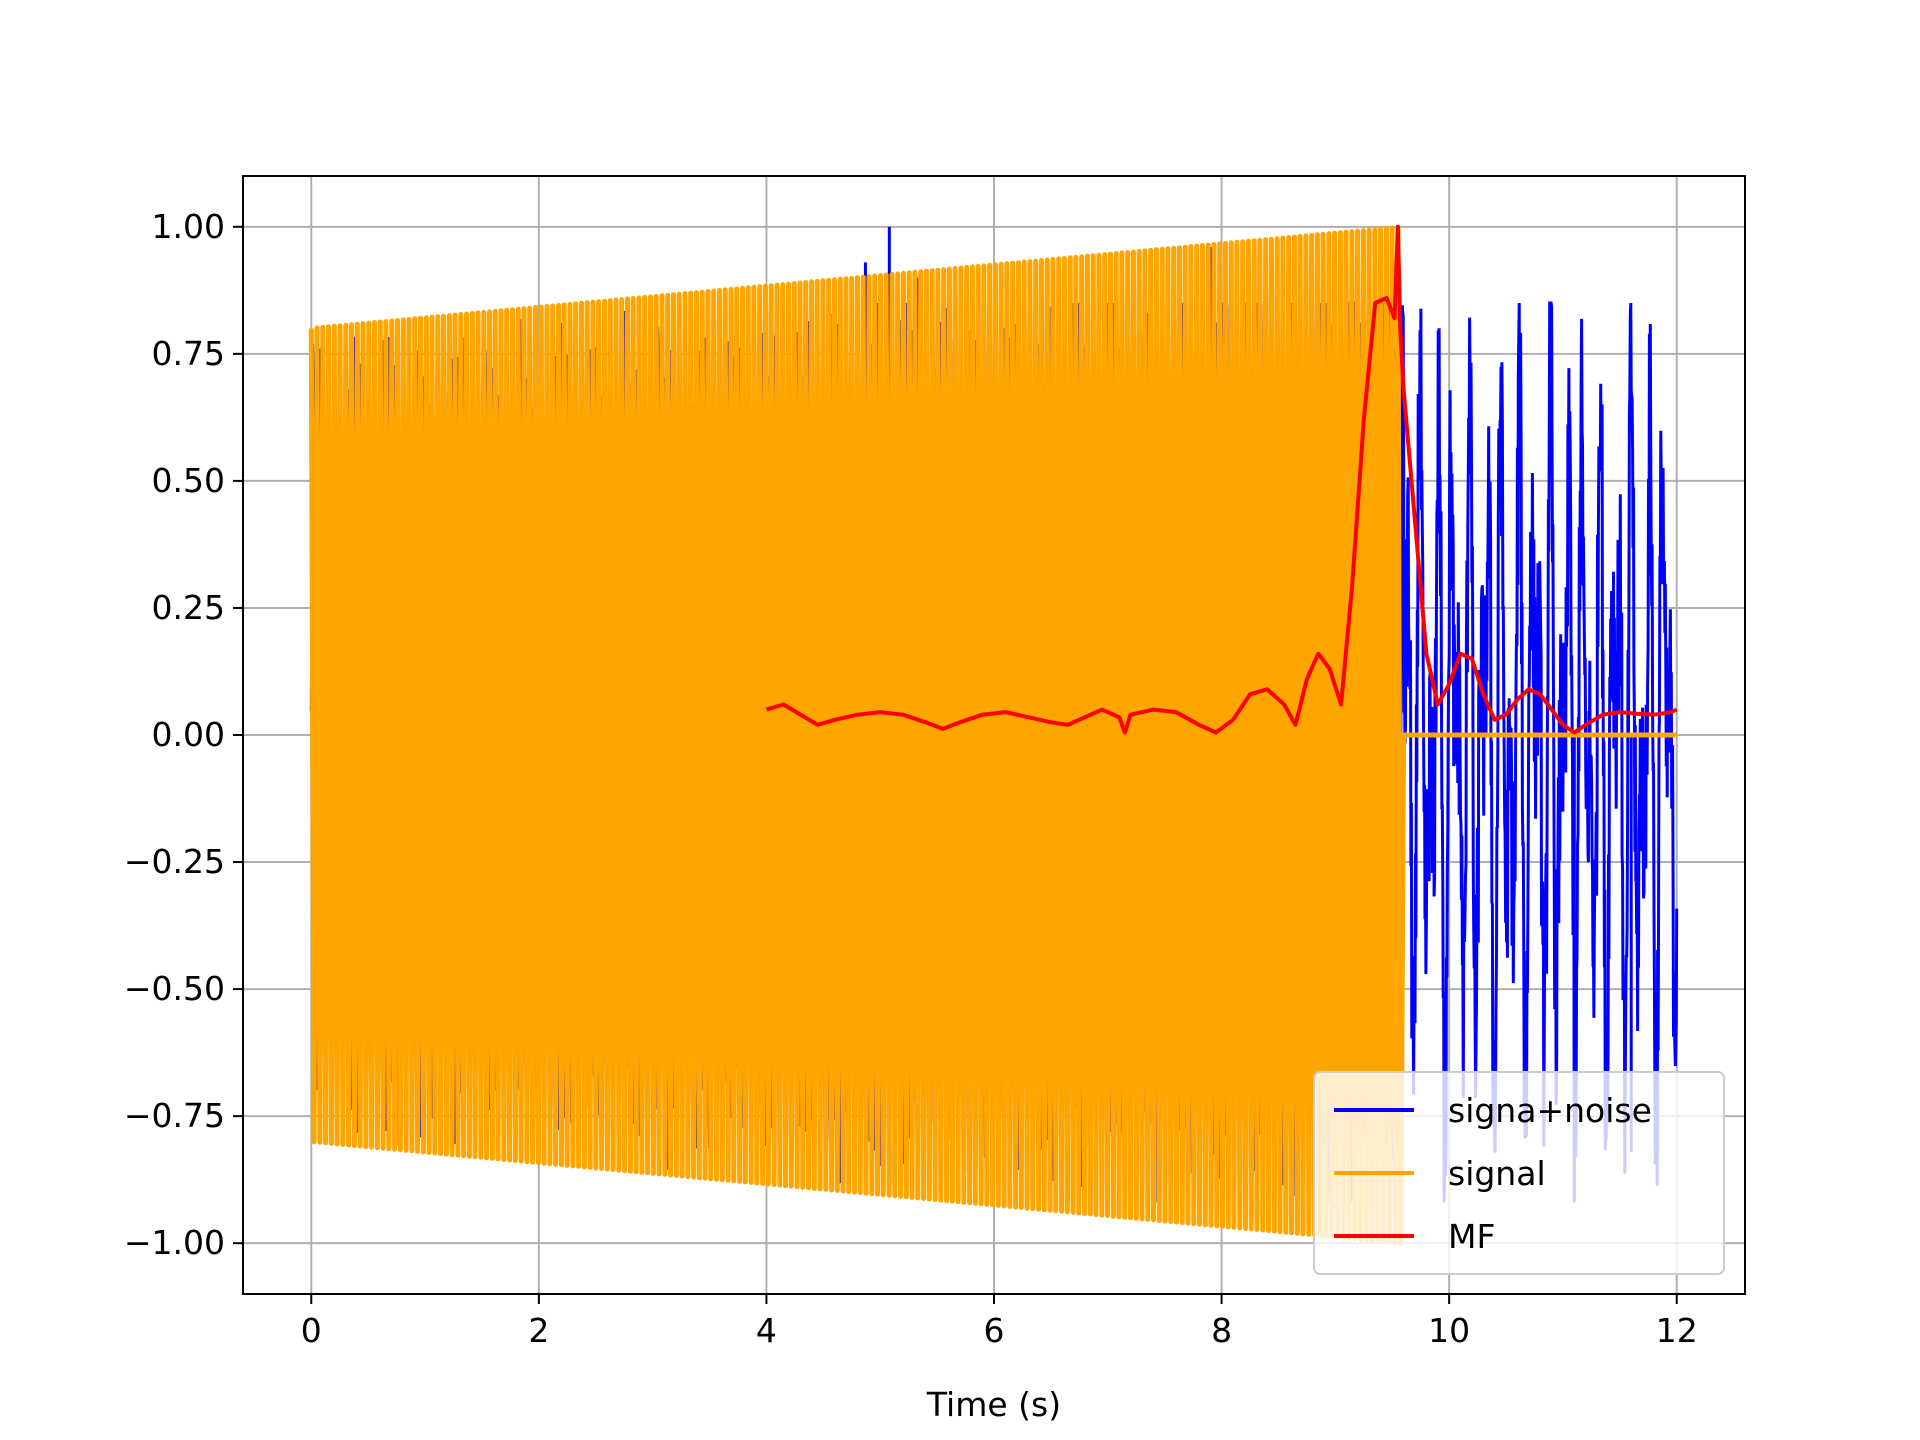 The width and height of the screenshot is (1920, 1440). What do you see at coordinates (1221, 1330) in the screenshot?
I see `x-tick-label: 8` at bounding box center [1221, 1330].